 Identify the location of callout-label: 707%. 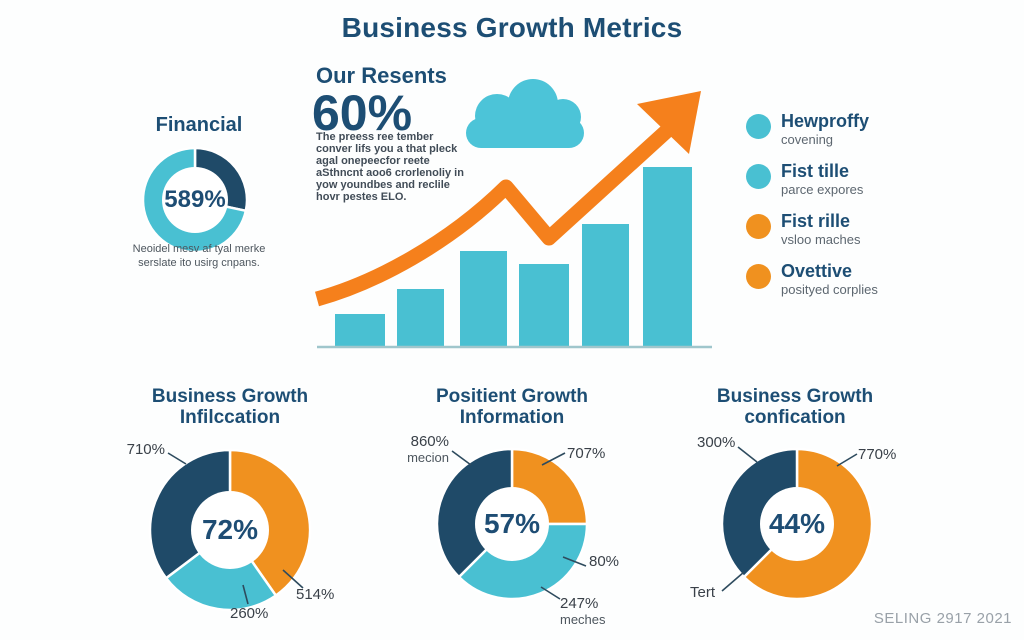
(586, 453).